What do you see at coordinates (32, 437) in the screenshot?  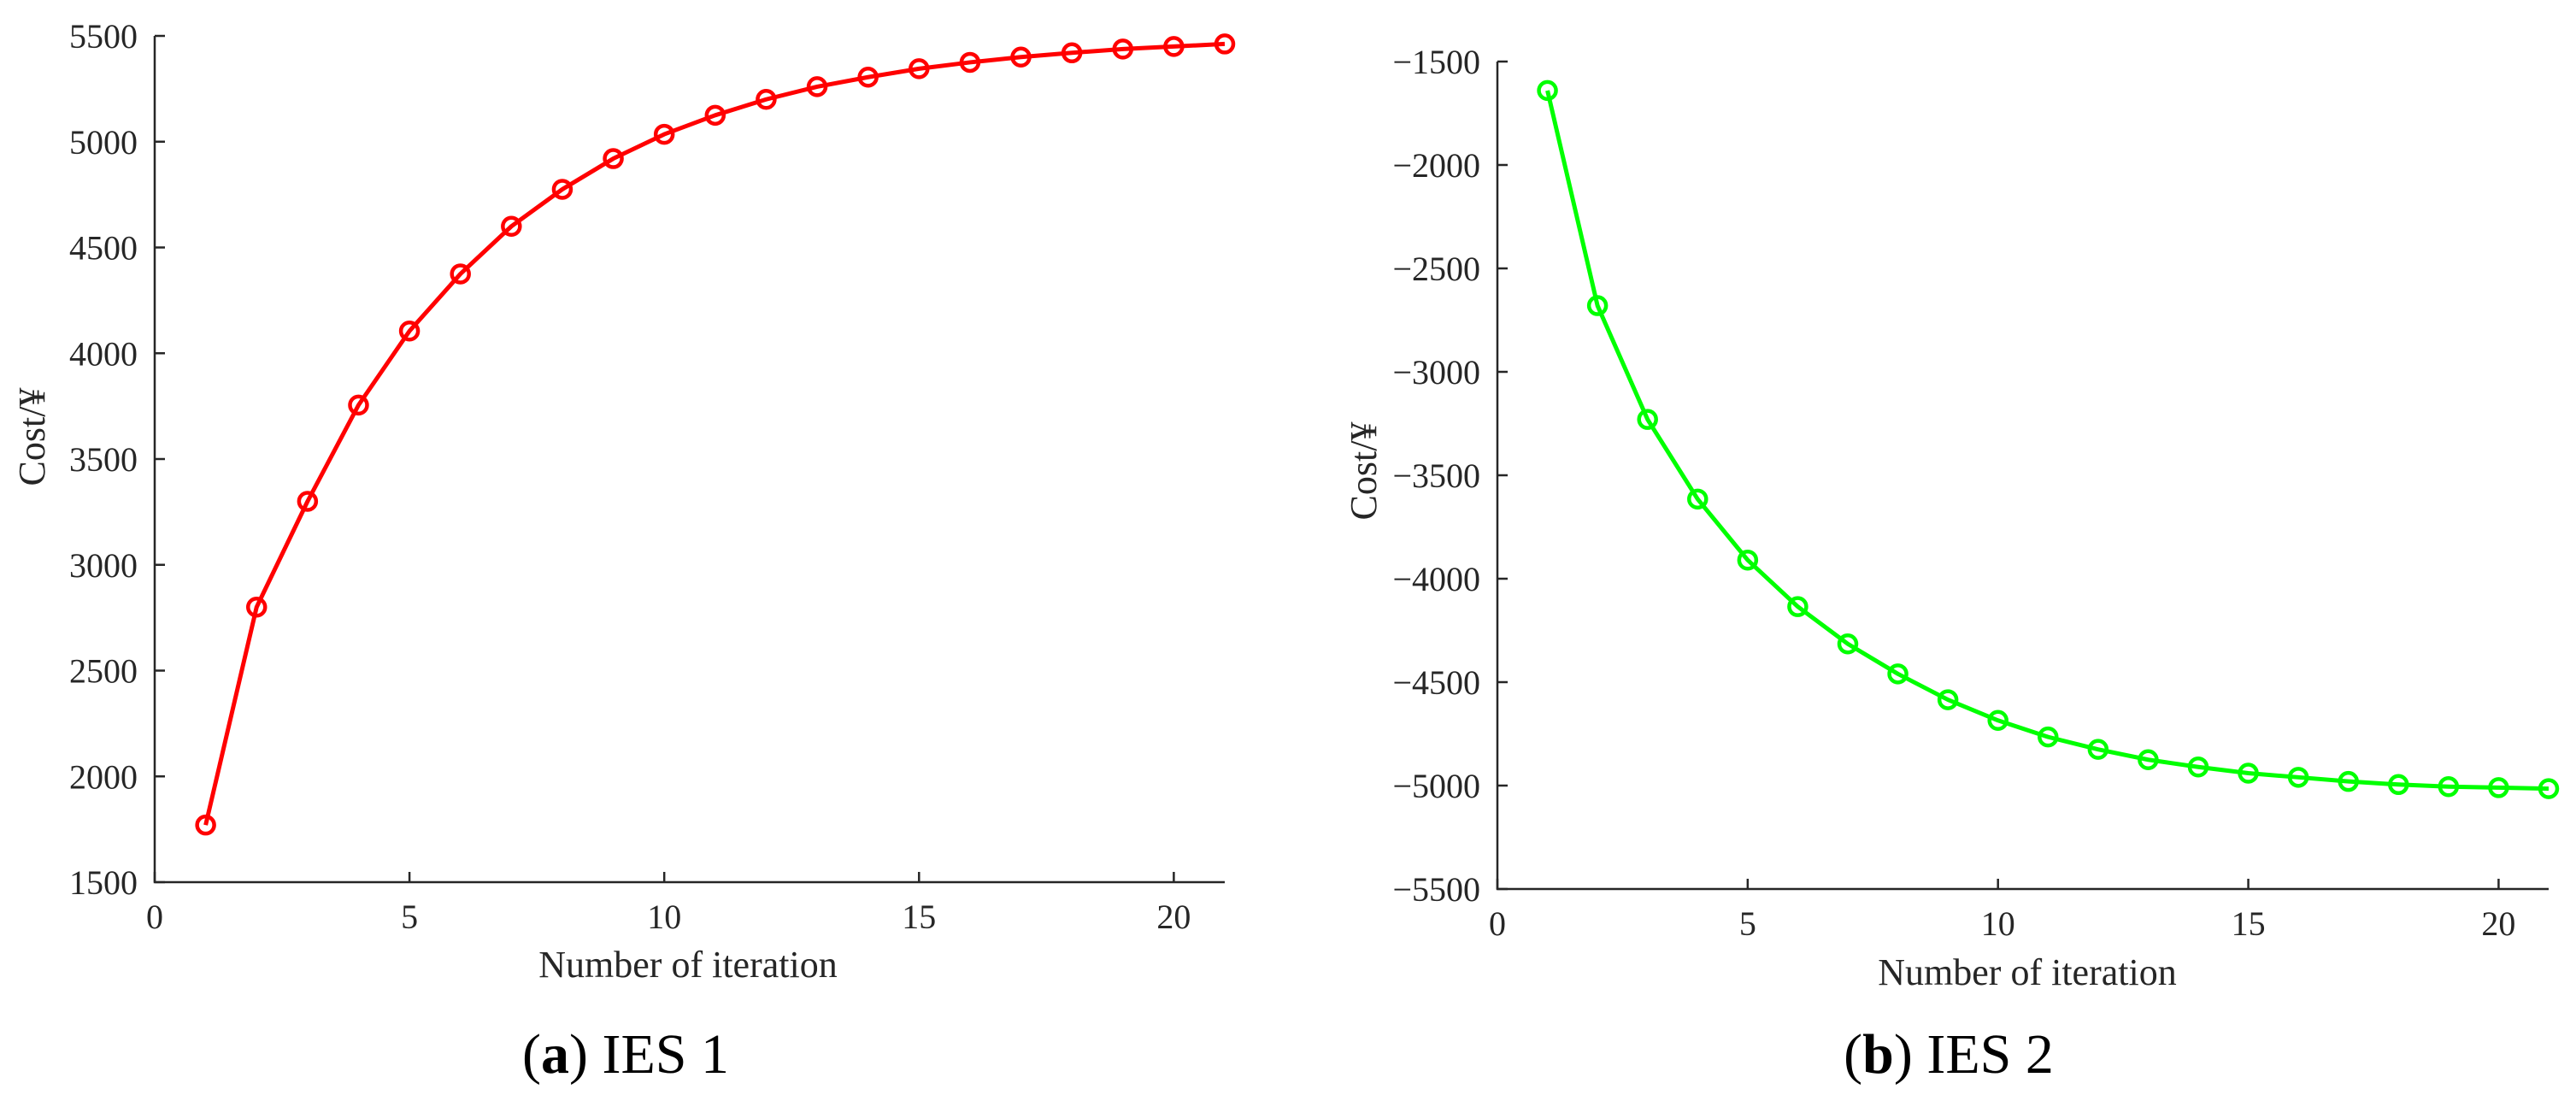 I see `y-axis-label-a: Cost/¥` at bounding box center [32, 437].